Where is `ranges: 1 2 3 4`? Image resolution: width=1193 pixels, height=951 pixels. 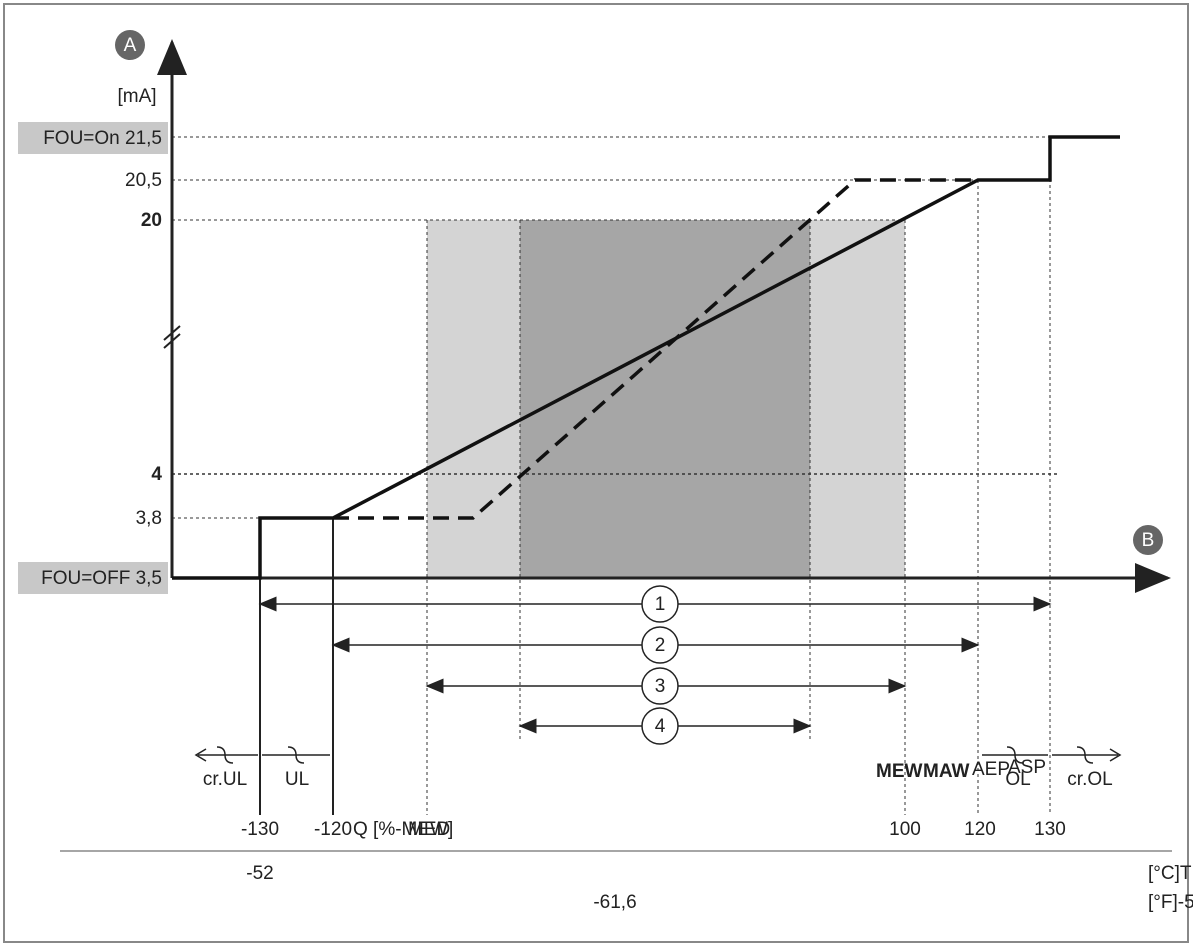 ranges: 1 2 3 4 is located at coordinates (655, 665).